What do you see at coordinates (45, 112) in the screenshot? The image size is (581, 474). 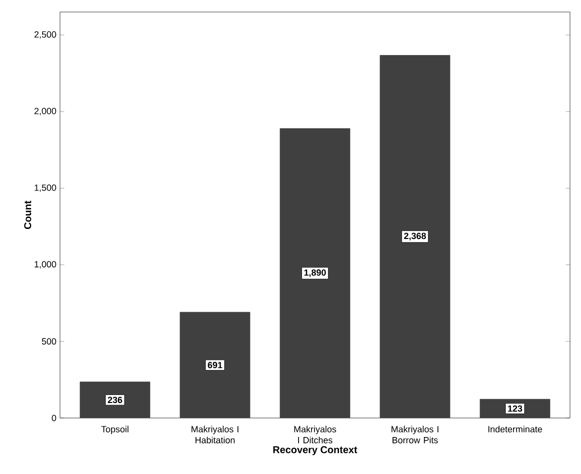 I see `y-tick-label: 2,000` at bounding box center [45, 112].